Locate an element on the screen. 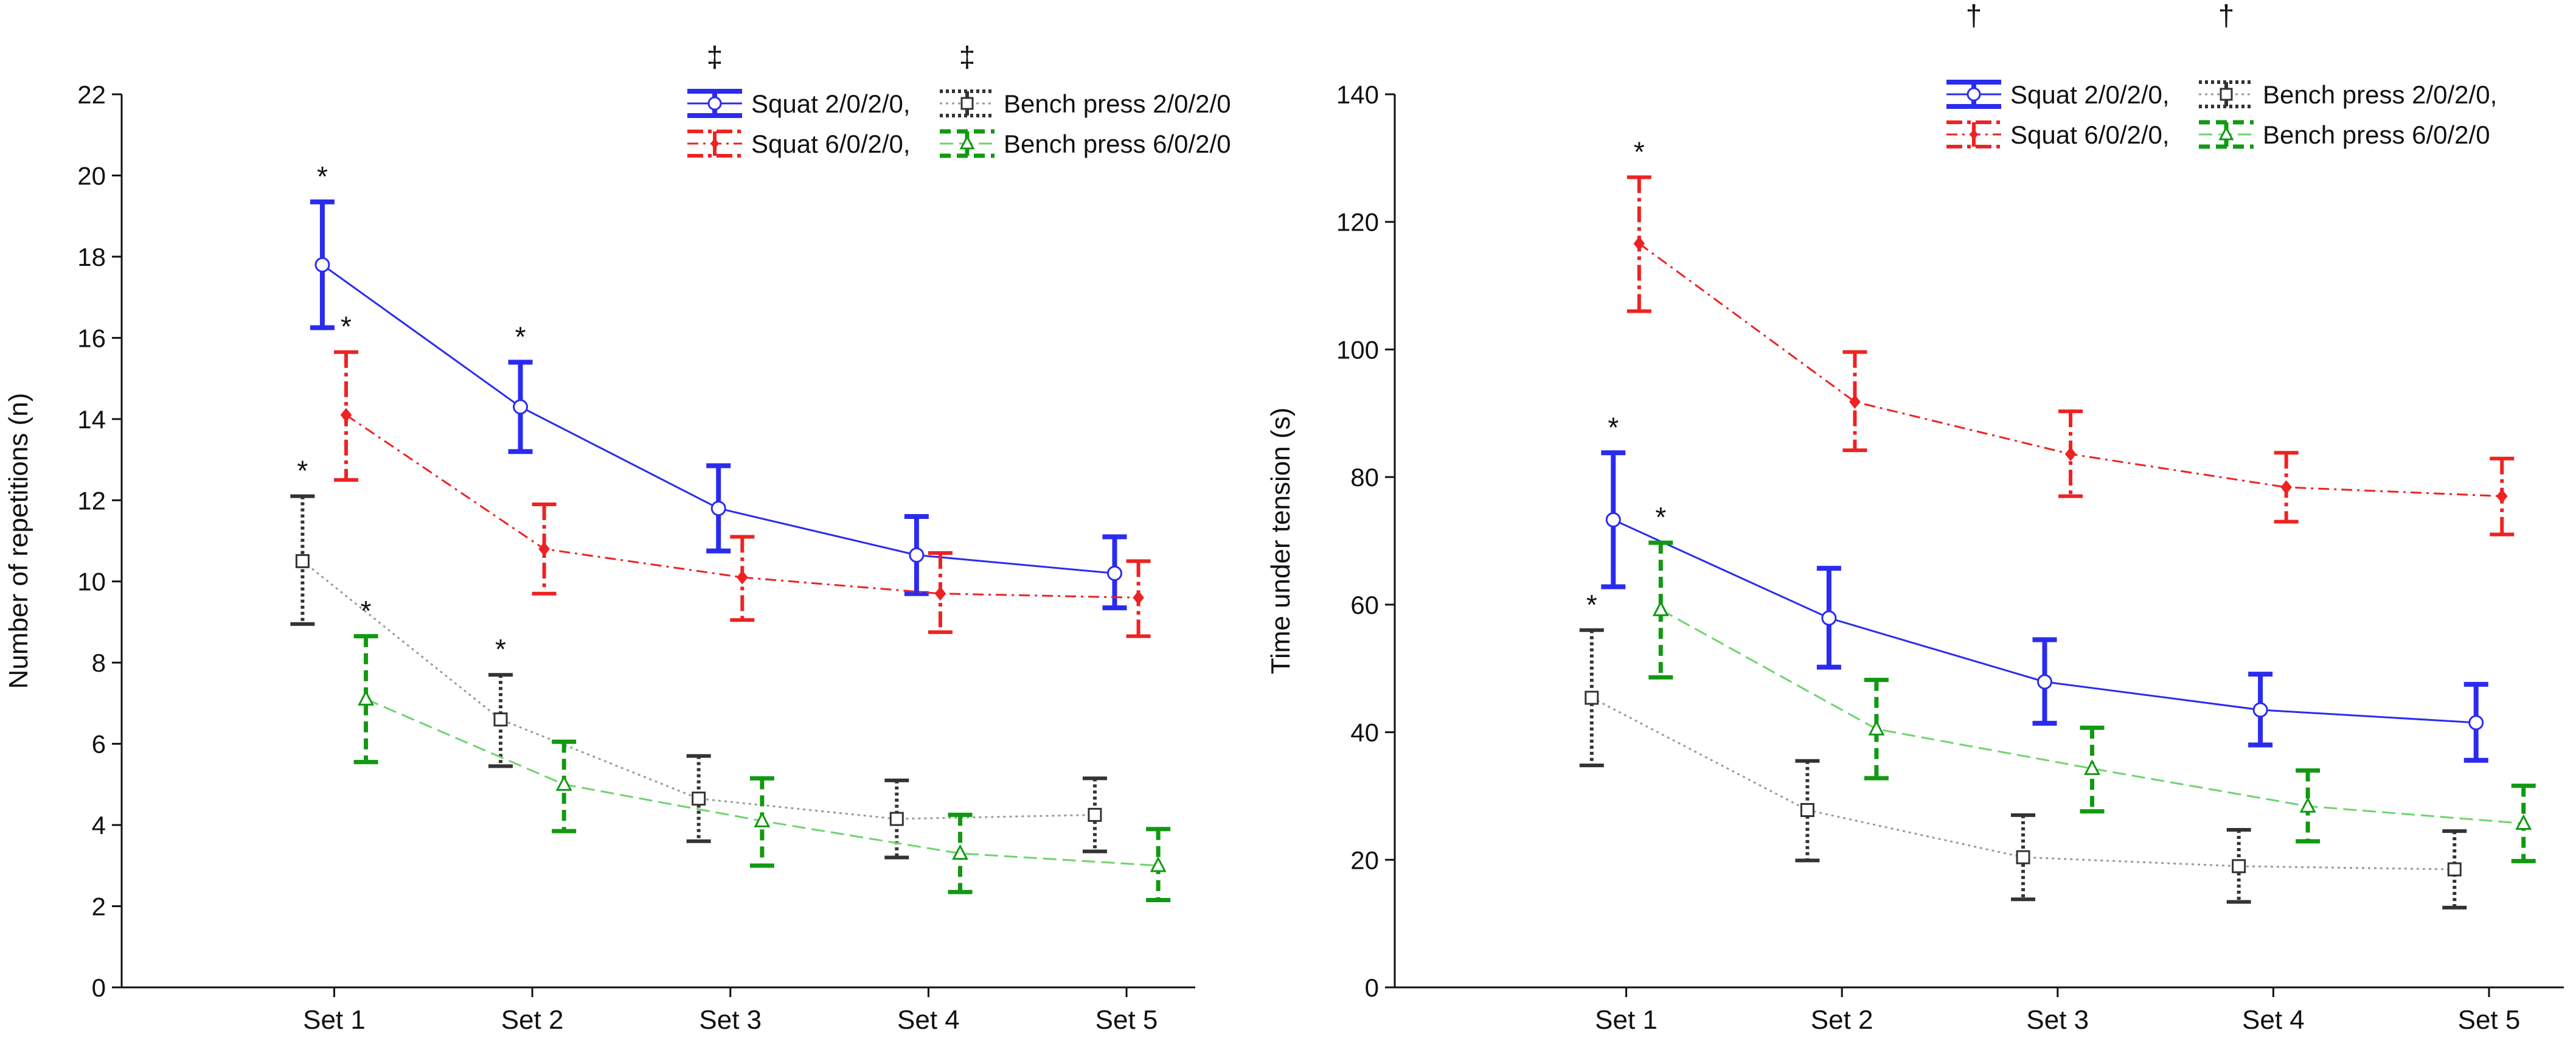 The height and width of the screenshot is (1047, 2576). y-tick-label: 18 is located at coordinates (91, 257).